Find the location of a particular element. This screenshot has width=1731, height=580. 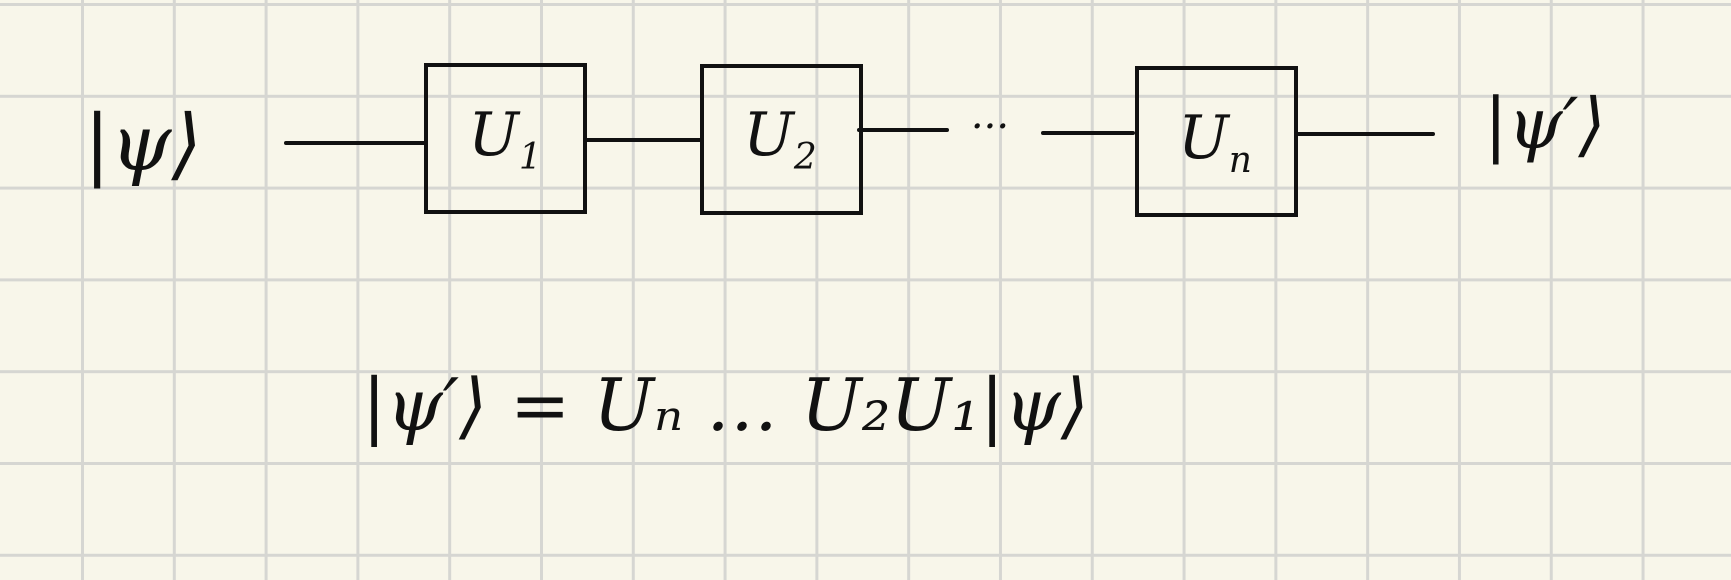

output-state-label: |ψ′⟩ is located at coordinates (1545, 124).